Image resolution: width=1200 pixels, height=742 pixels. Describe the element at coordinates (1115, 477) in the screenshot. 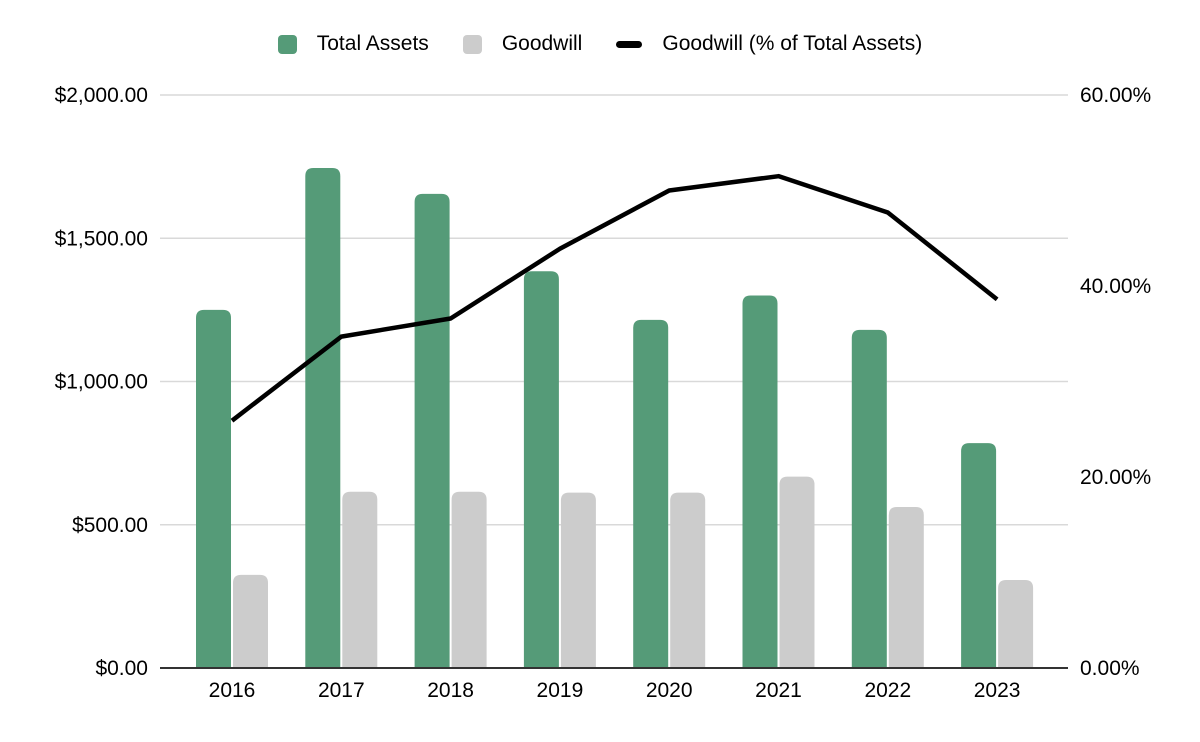

I see `right-axis-tick-label: 20.00%` at that location.